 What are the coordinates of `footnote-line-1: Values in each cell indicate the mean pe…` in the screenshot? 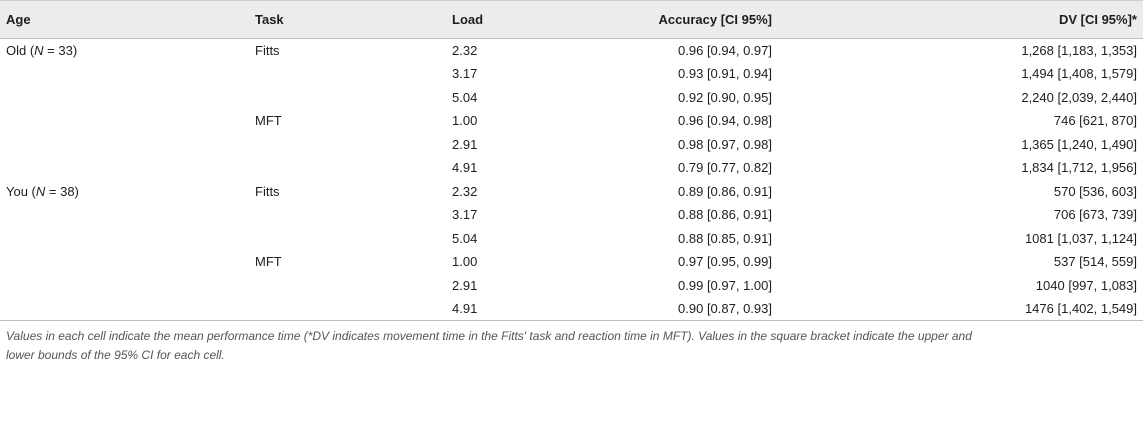 It's located at (489, 336).